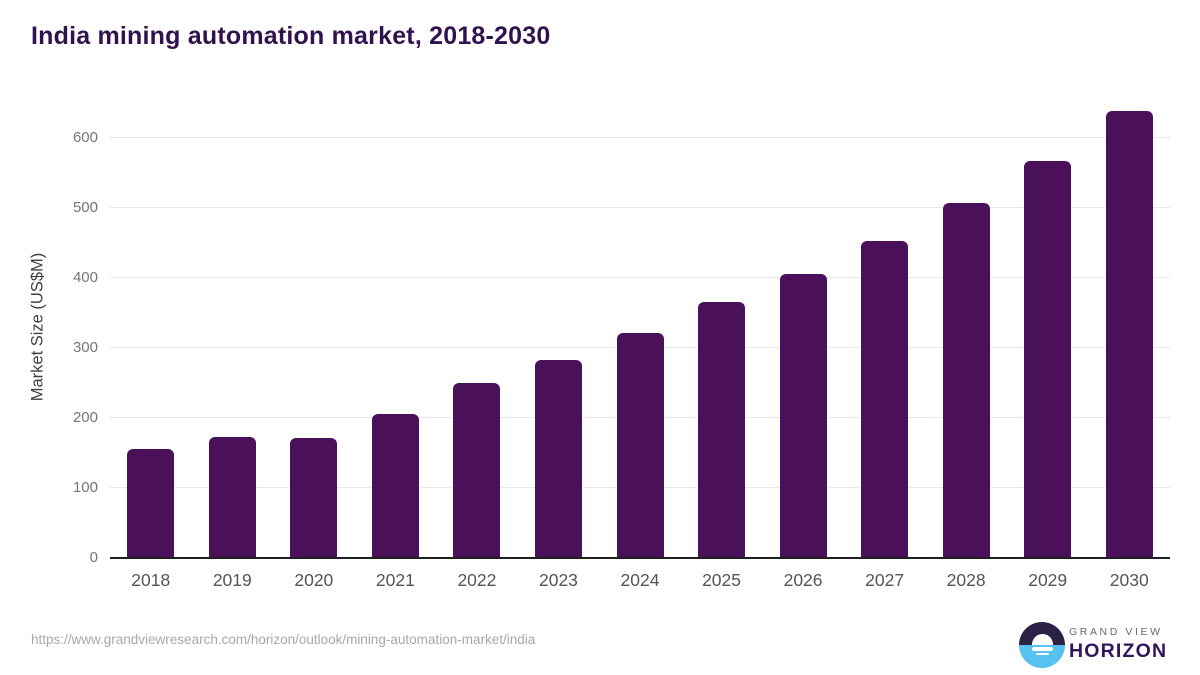 The image size is (1200, 675). I want to click on bar-2021, so click(395, 485).